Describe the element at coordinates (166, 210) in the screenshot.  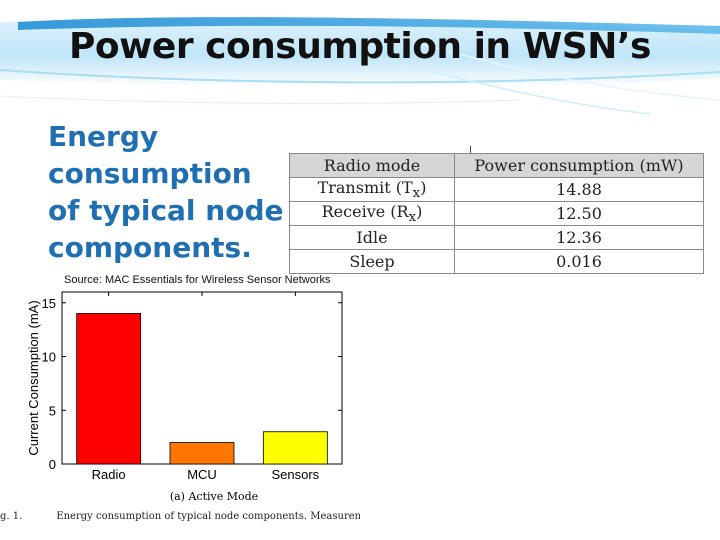
I see `subtitle-line: of typical node` at that location.